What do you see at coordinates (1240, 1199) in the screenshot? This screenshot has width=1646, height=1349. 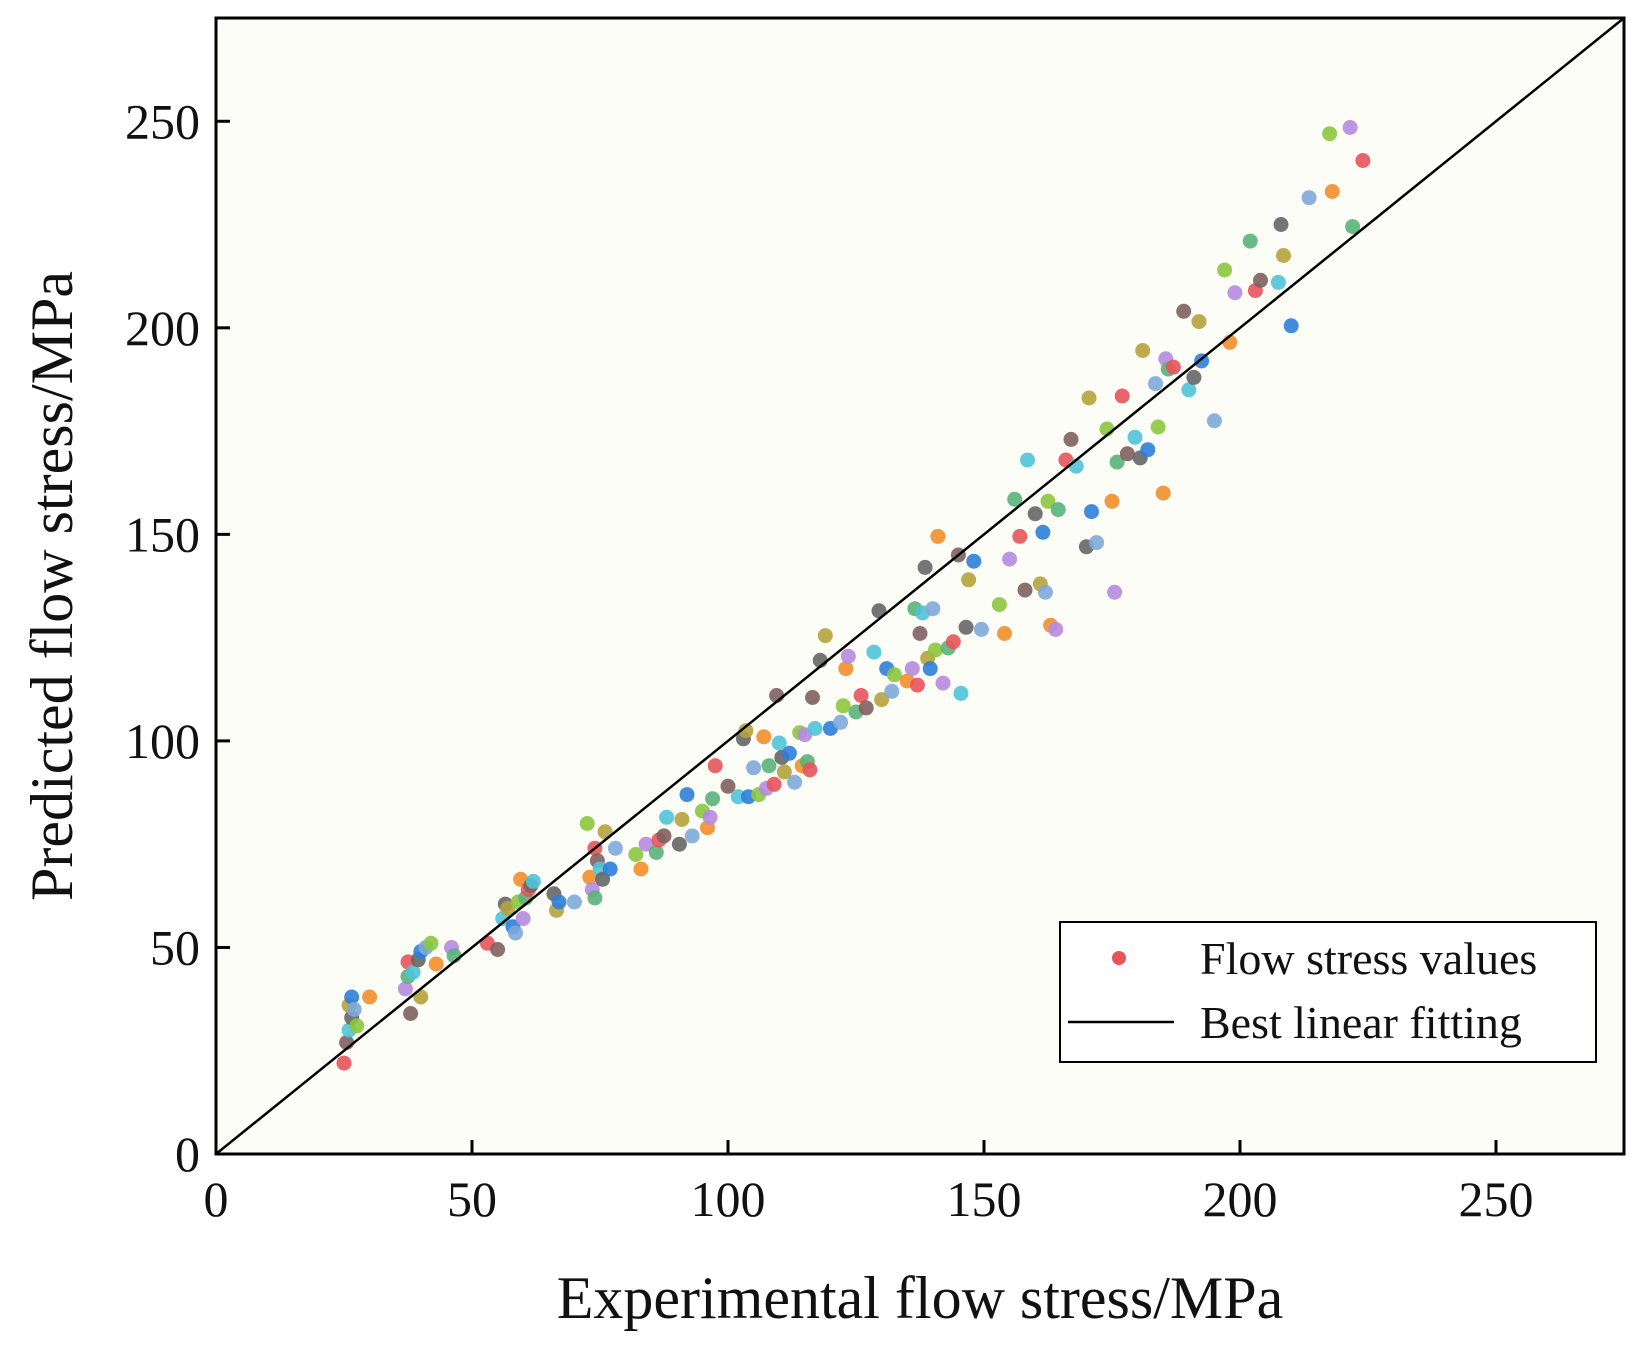 I see `x-tick-label: 200` at bounding box center [1240, 1199].